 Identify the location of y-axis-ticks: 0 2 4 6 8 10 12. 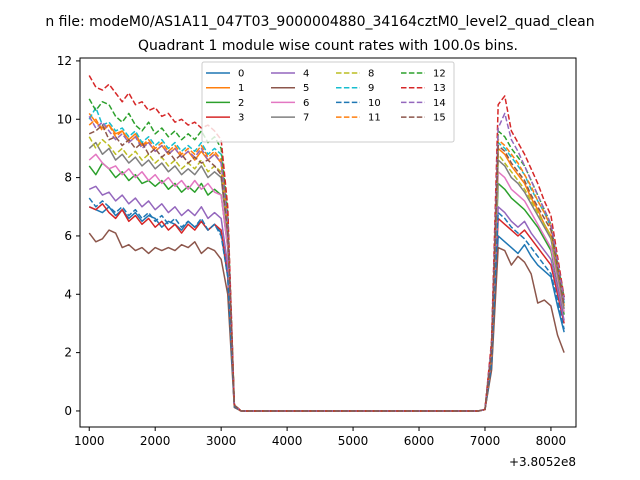
(68, 236).